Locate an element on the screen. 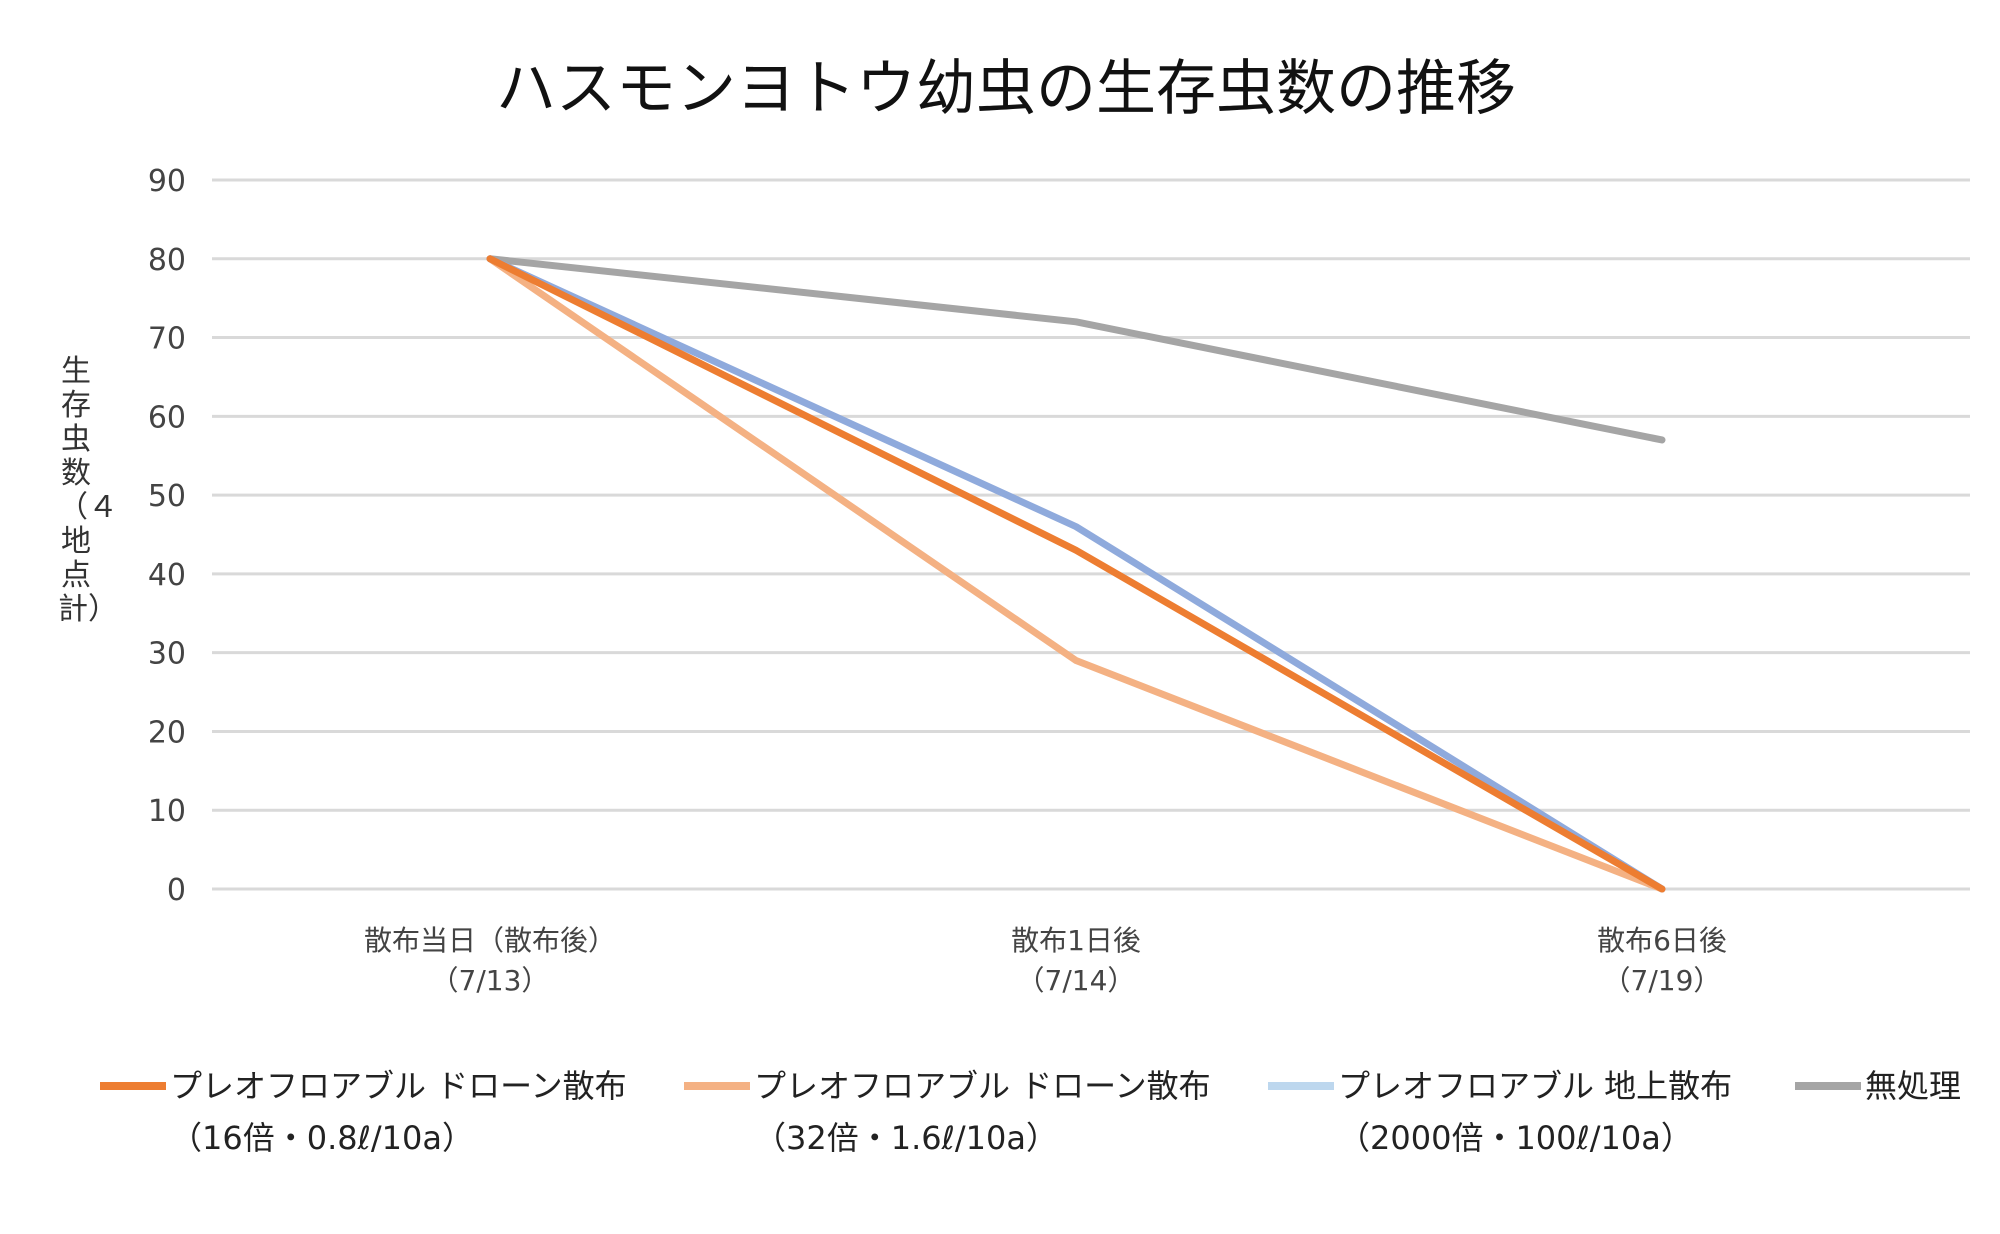 The width and height of the screenshot is (2000, 1234). chart-title: ハスモンヨトウ幼虫の生存虫数の推移 is located at coordinates (1006, 89).